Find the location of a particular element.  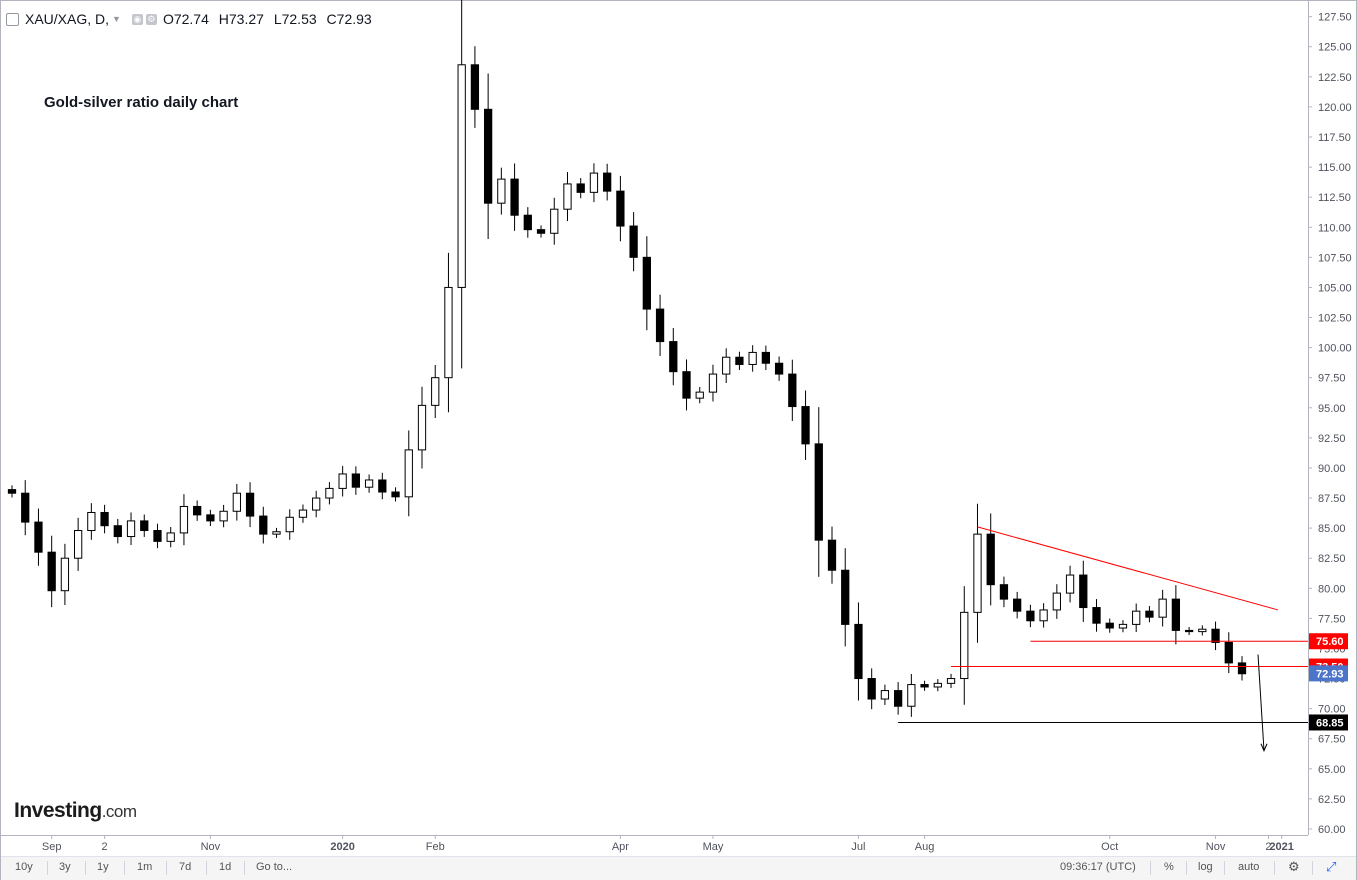

gear-icon: ⚙ is located at coordinates (1294, 866).